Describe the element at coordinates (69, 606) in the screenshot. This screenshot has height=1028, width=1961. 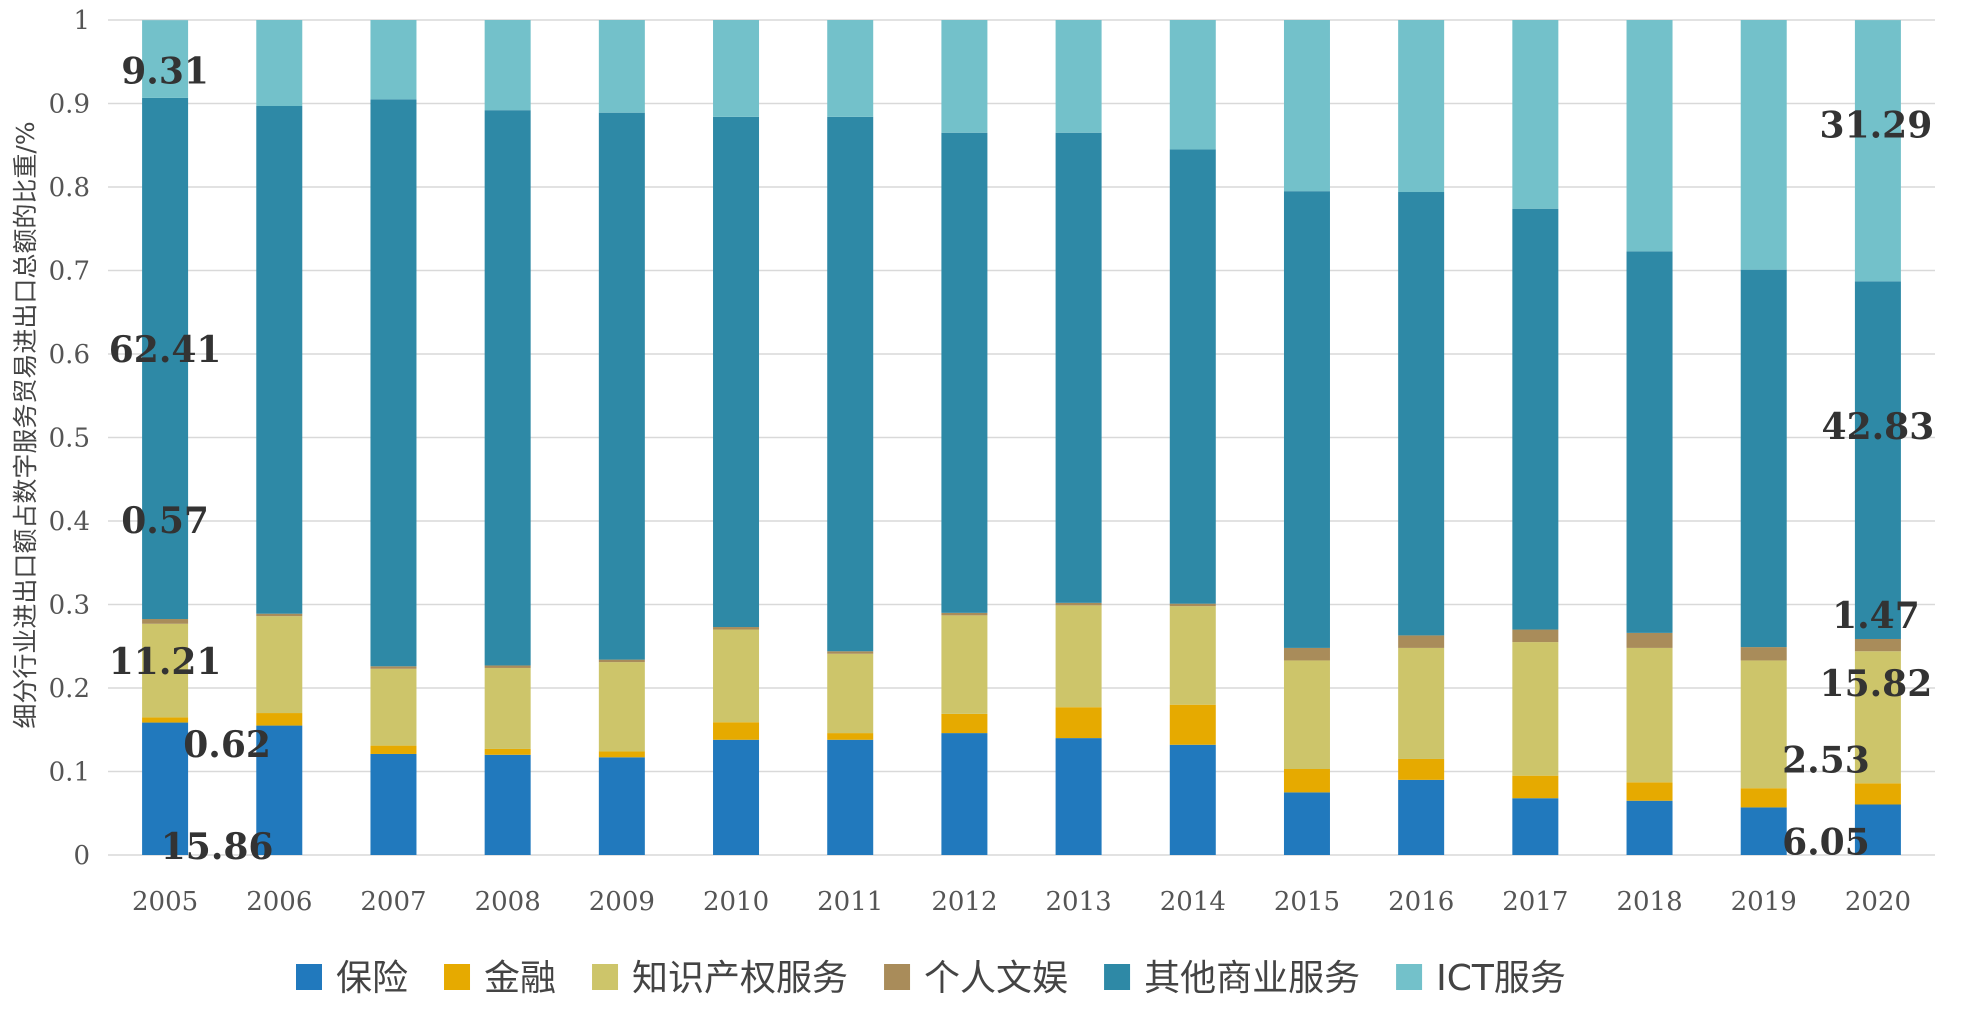
I see `y-tick-label: 0.3` at that location.